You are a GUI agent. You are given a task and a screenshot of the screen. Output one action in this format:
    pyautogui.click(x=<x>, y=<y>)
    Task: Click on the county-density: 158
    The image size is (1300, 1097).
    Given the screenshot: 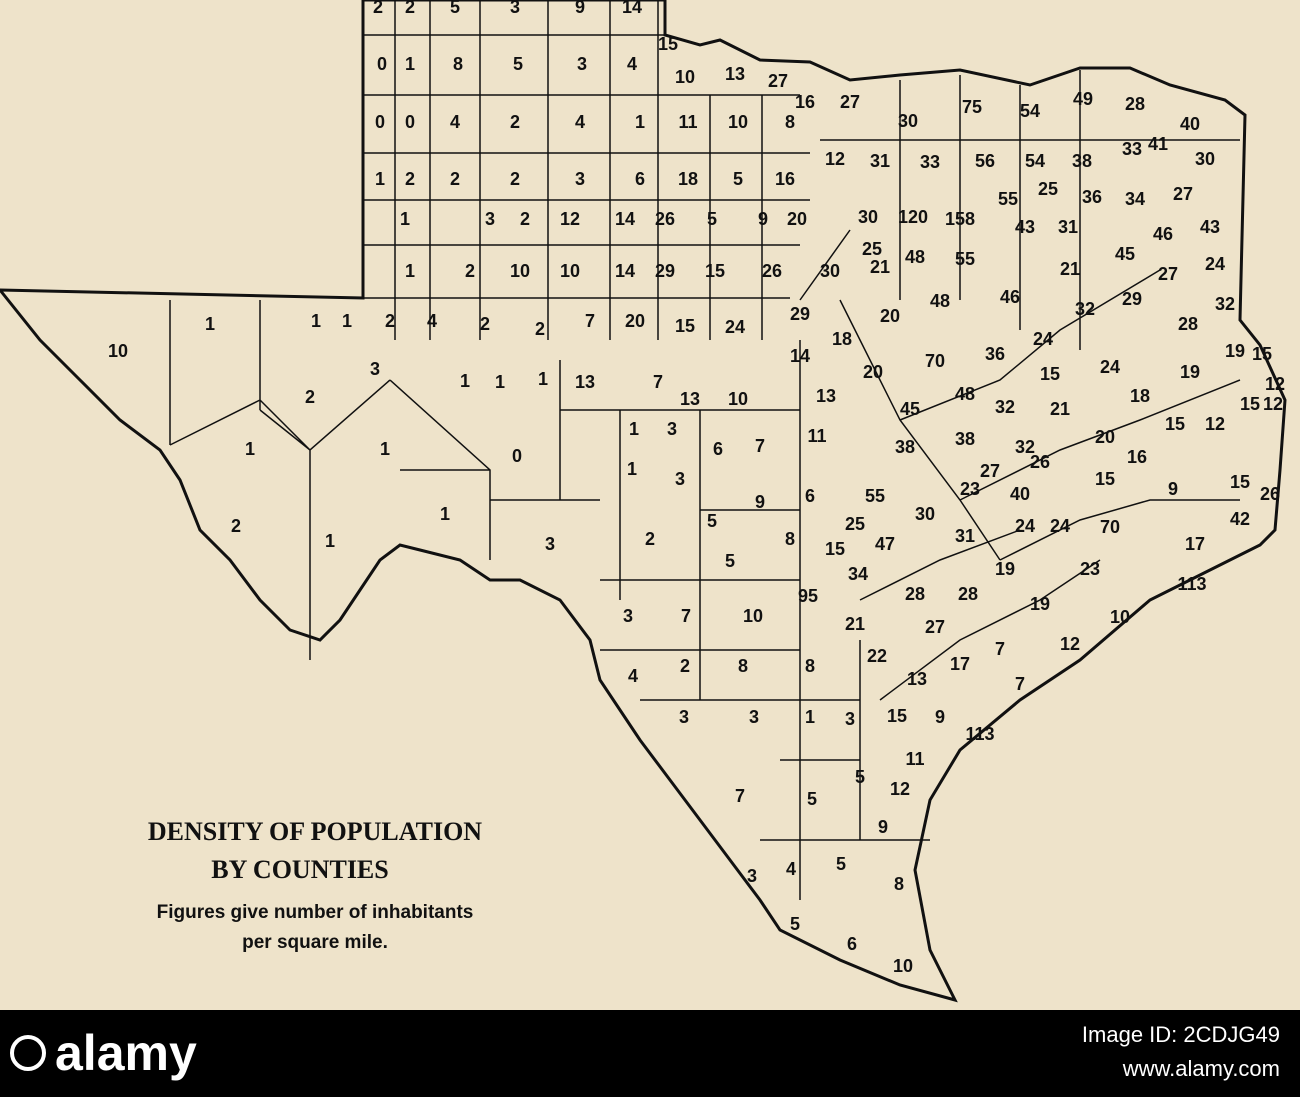 What is the action you would take?
    pyautogui.click(x=960, y=219)
    